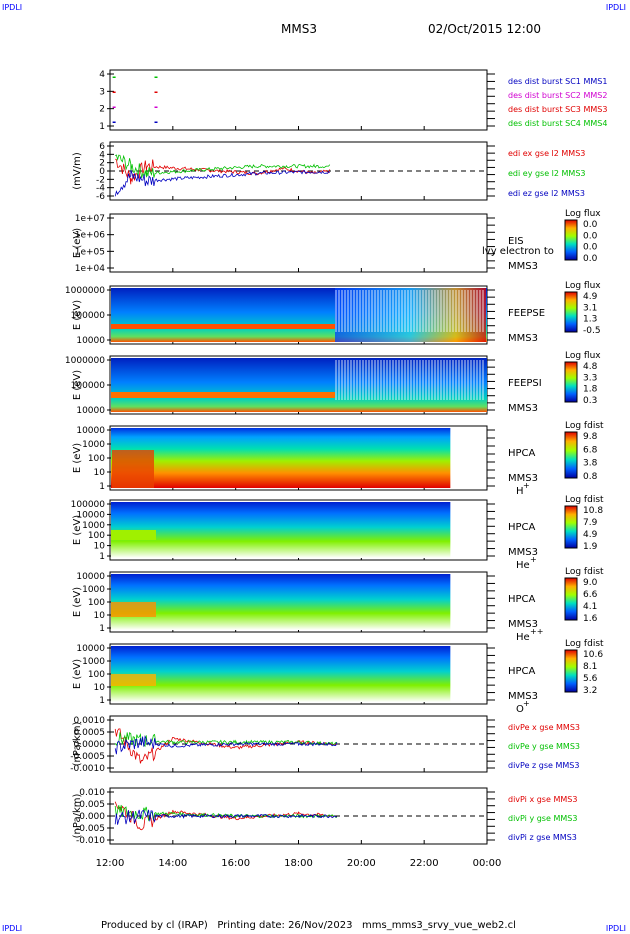  Describe the element at coordinates (424, 863) in the screenshot. I see `x-tick-label: 22:00` at that location.